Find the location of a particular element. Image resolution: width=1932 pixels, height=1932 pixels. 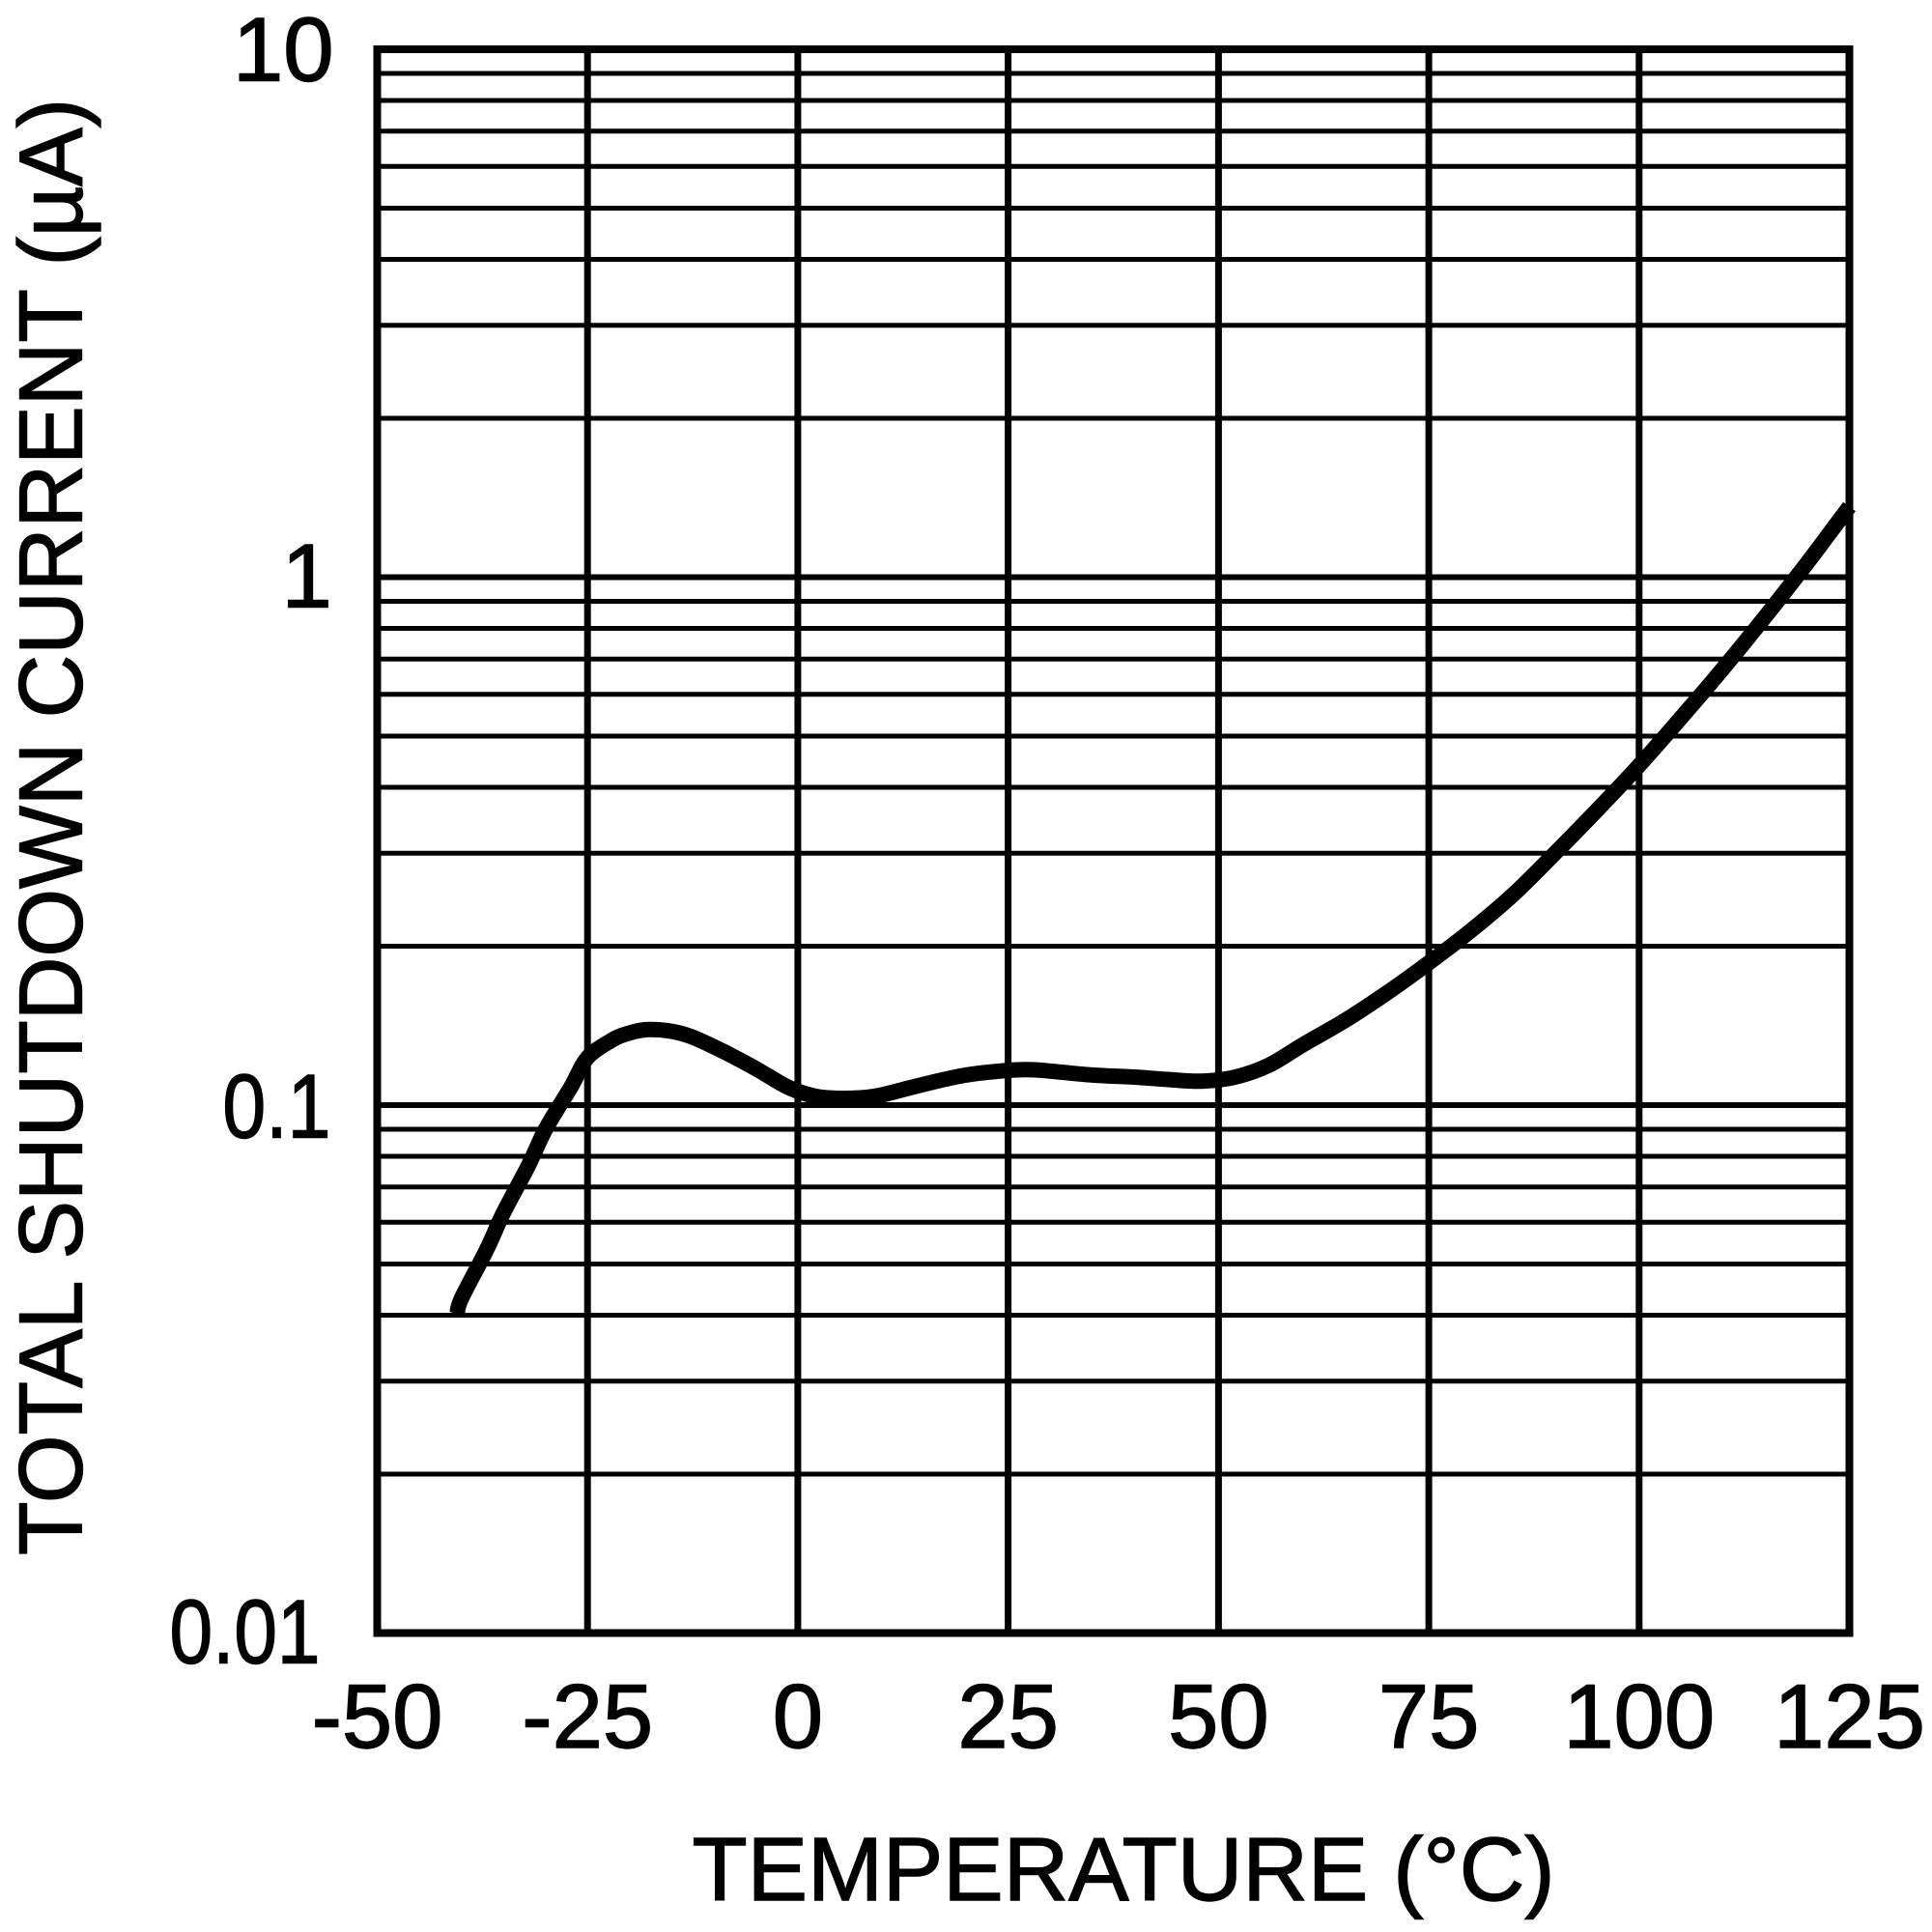

svg-text: 25 is located at coordinates (1008, 1716).